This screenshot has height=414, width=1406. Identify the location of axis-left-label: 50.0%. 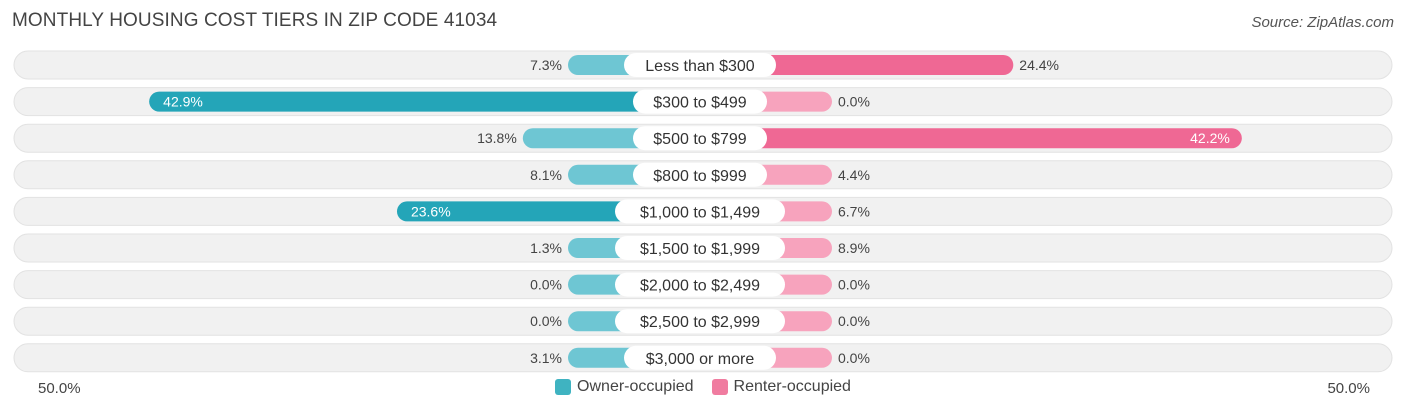
(59, 388).